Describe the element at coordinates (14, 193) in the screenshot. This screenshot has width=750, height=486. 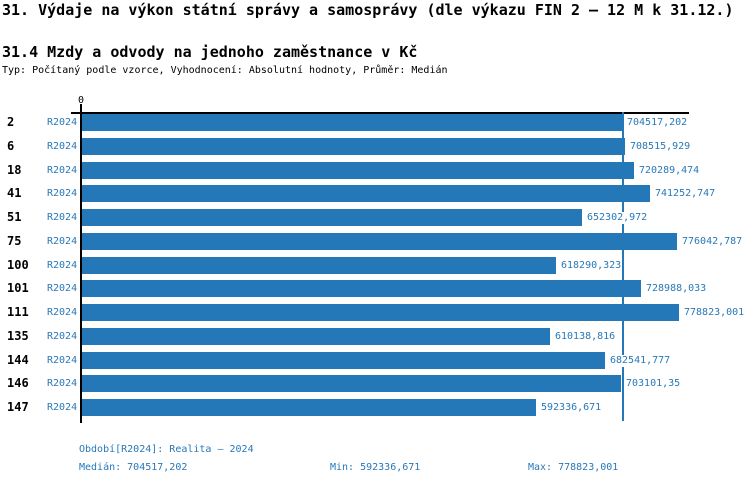
I see `row-category-label: 41` at that location.